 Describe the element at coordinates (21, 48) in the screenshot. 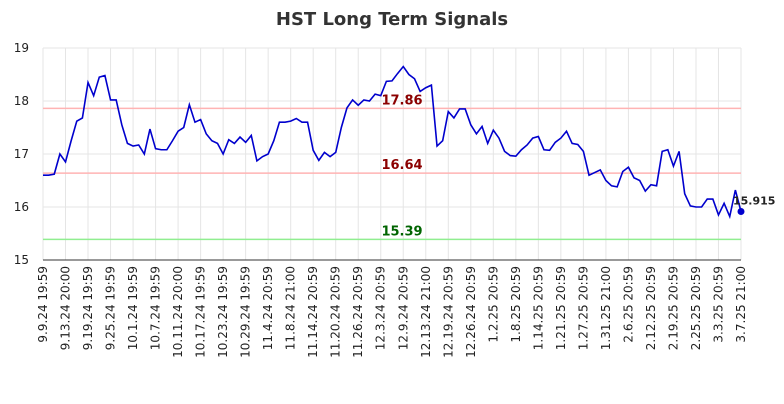

I see `y-tick-label: 19` at that location.